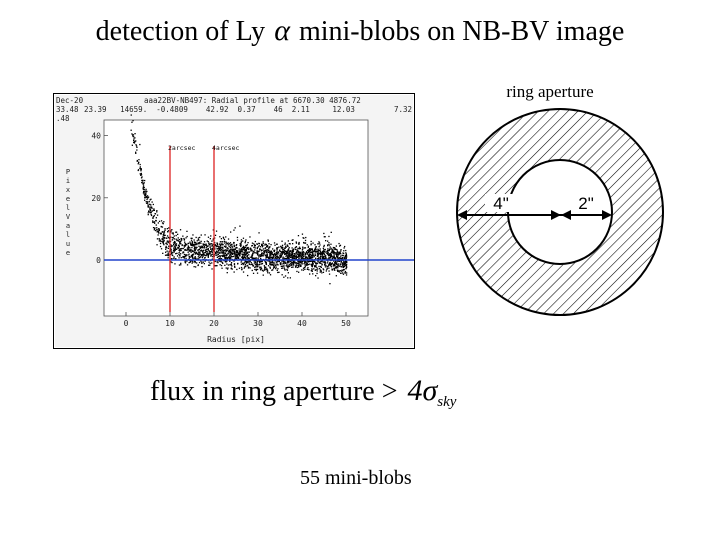 The image size is (720, 540). I want to click on y-axis-label-char: u, so click(68, 244).